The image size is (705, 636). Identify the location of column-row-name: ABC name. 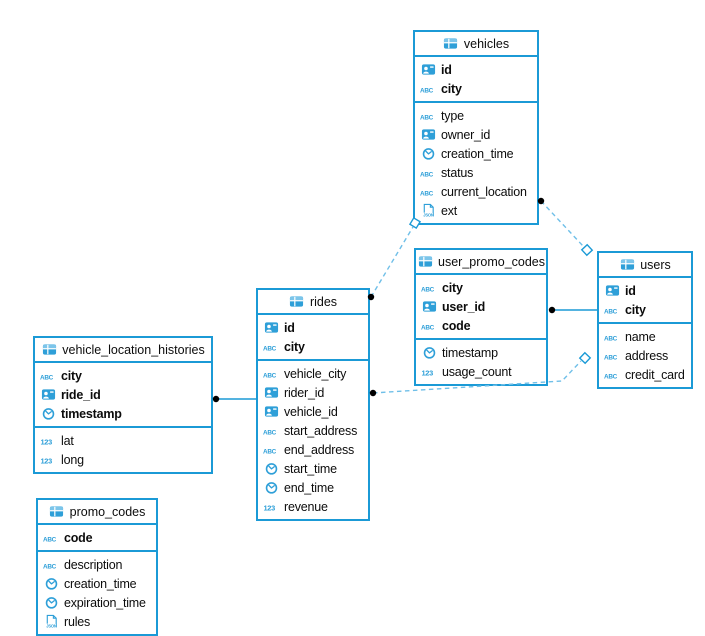
(645, 336).